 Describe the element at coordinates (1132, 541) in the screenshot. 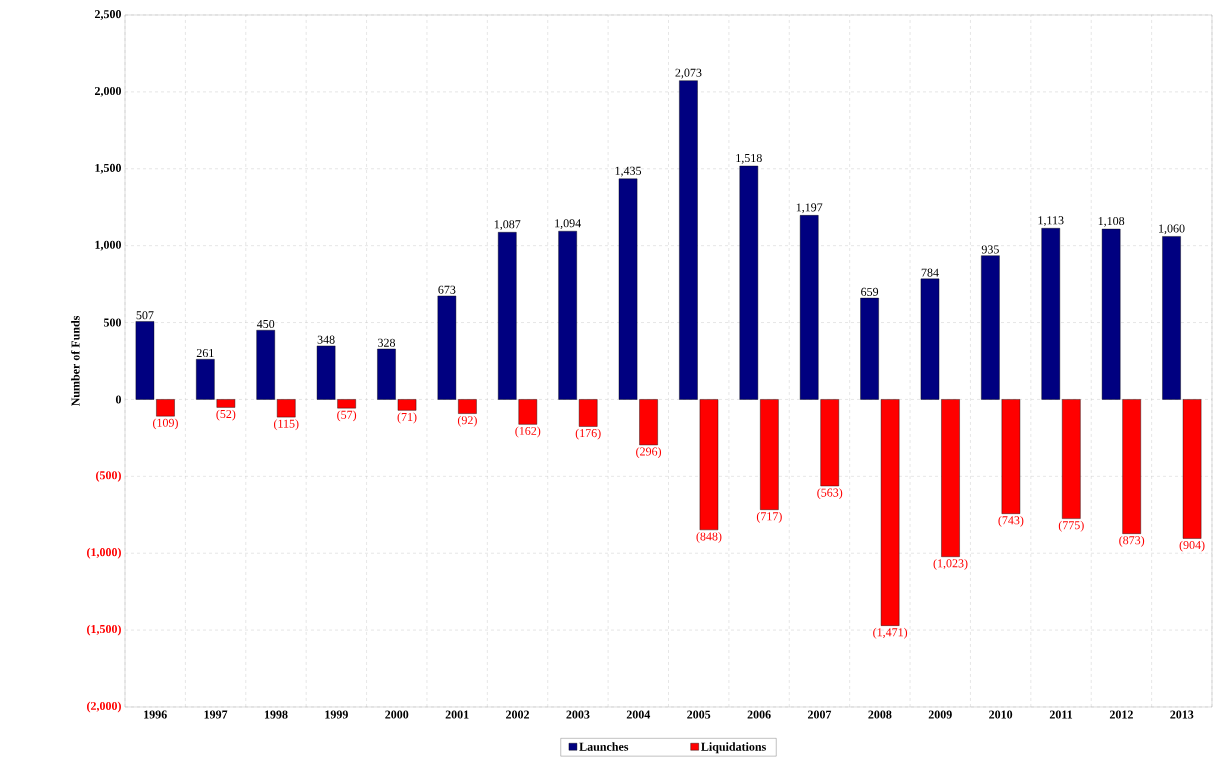

I see `data-label: (873)` at that location.